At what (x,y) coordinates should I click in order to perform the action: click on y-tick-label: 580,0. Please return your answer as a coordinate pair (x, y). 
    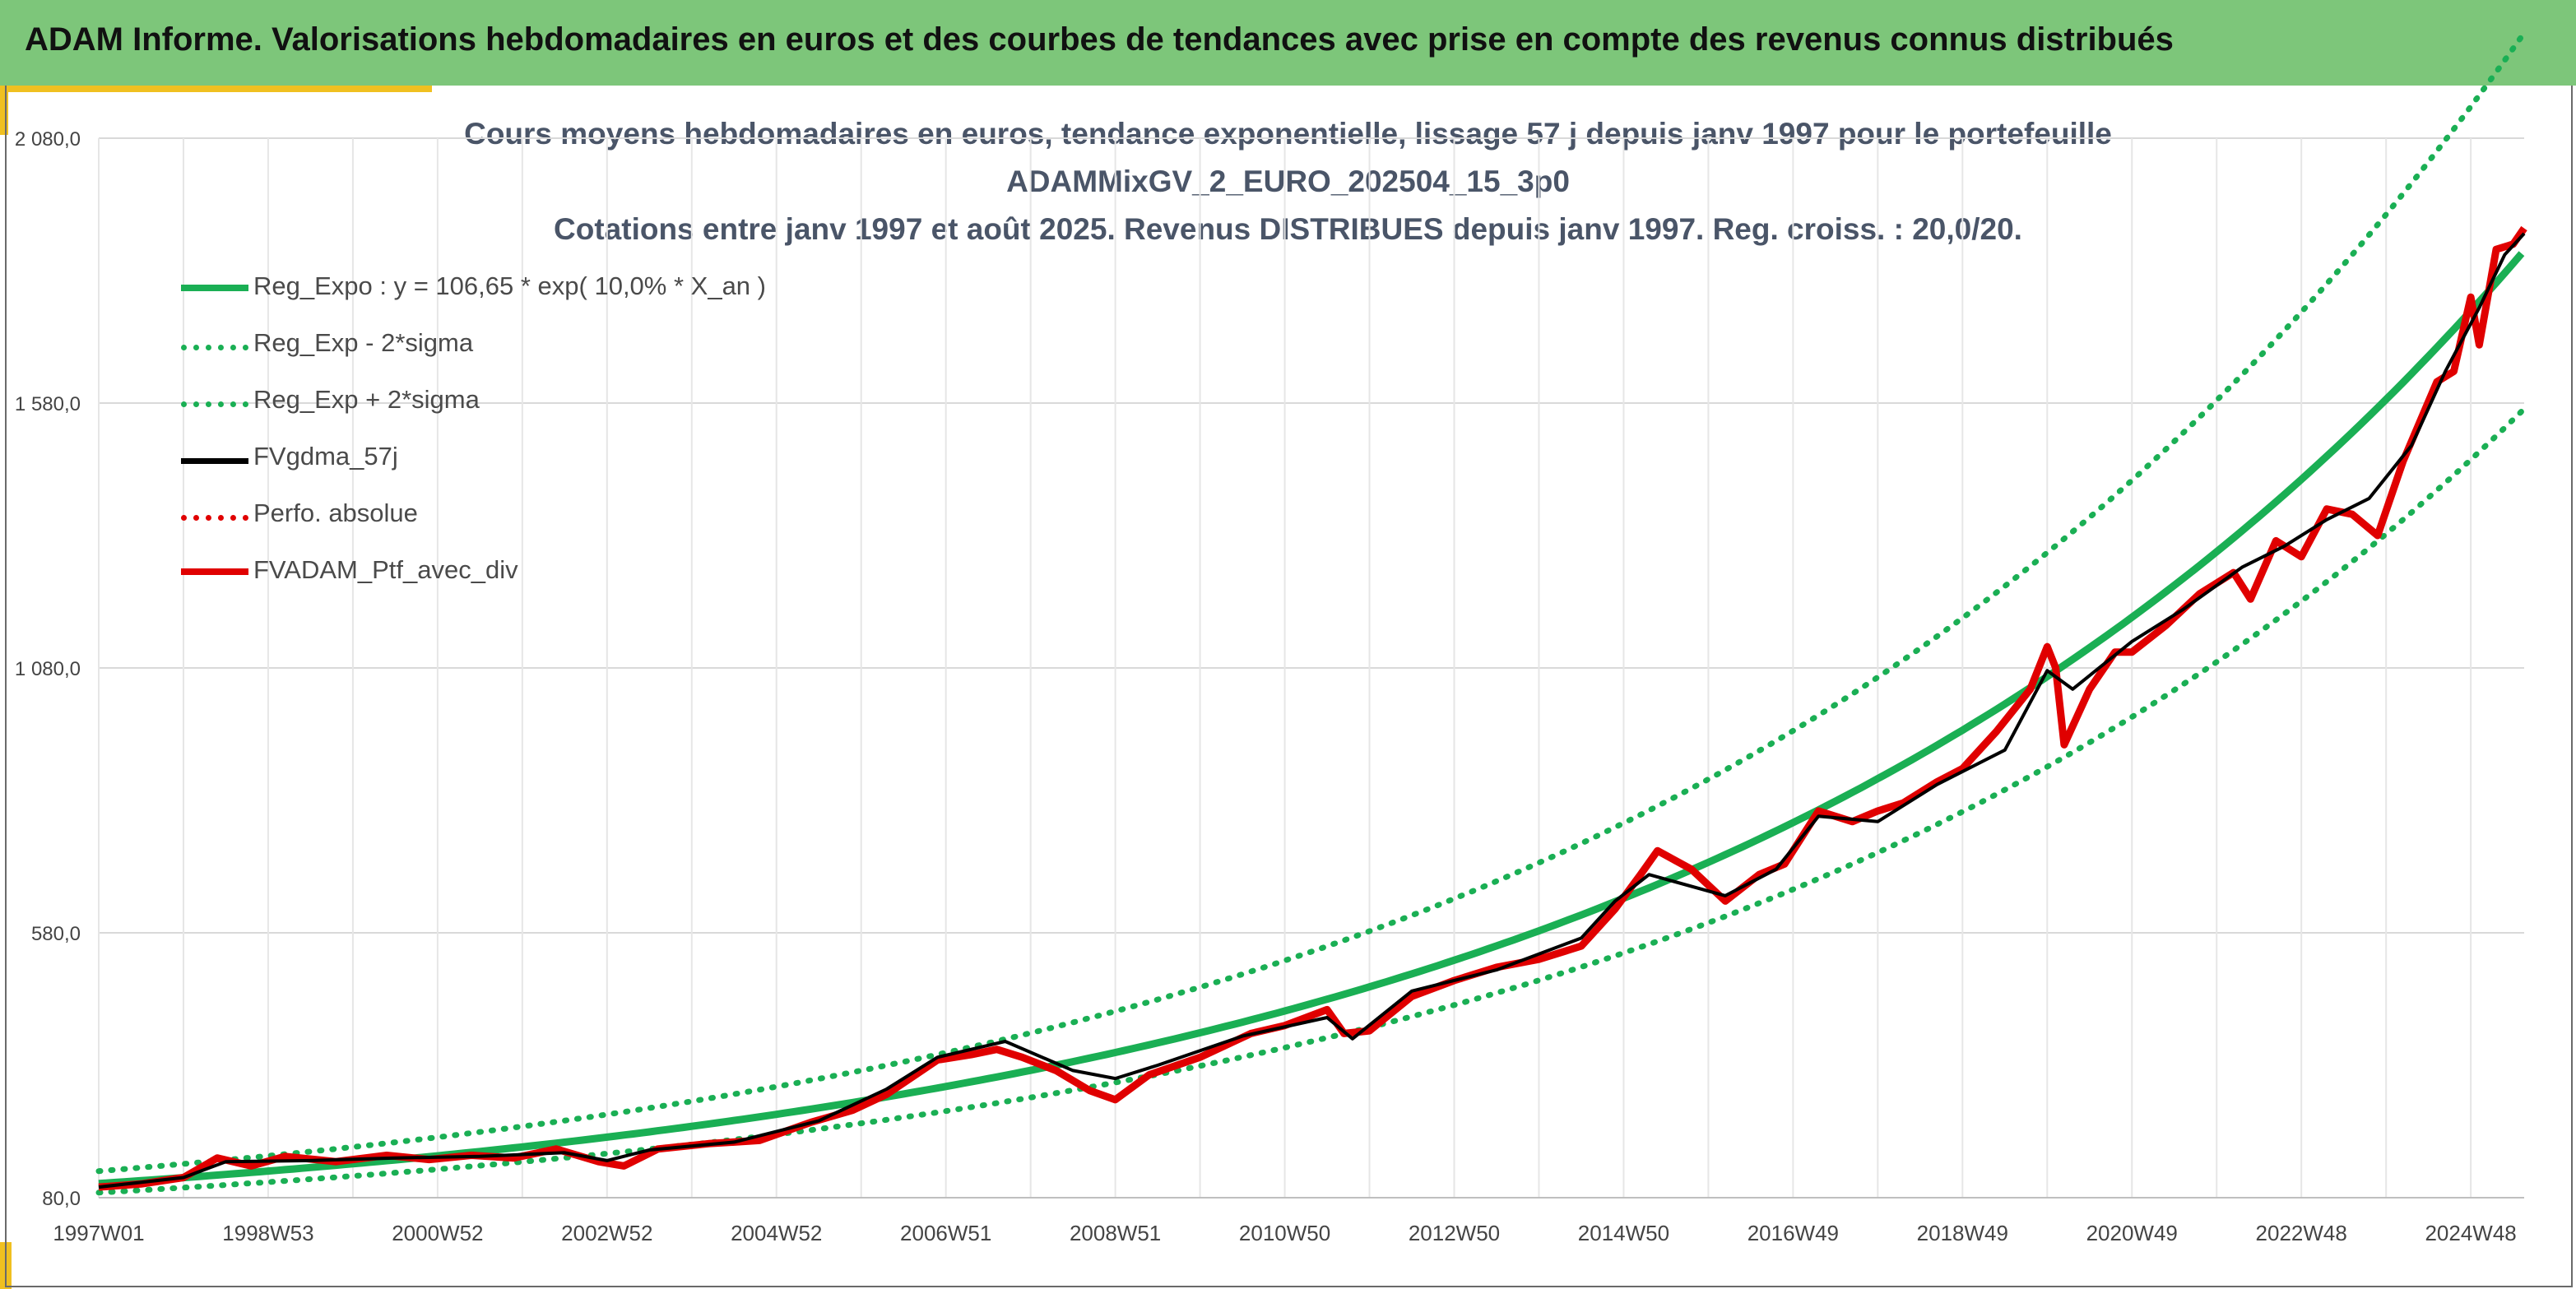
    Looking at the image, I should click on (56, 934).